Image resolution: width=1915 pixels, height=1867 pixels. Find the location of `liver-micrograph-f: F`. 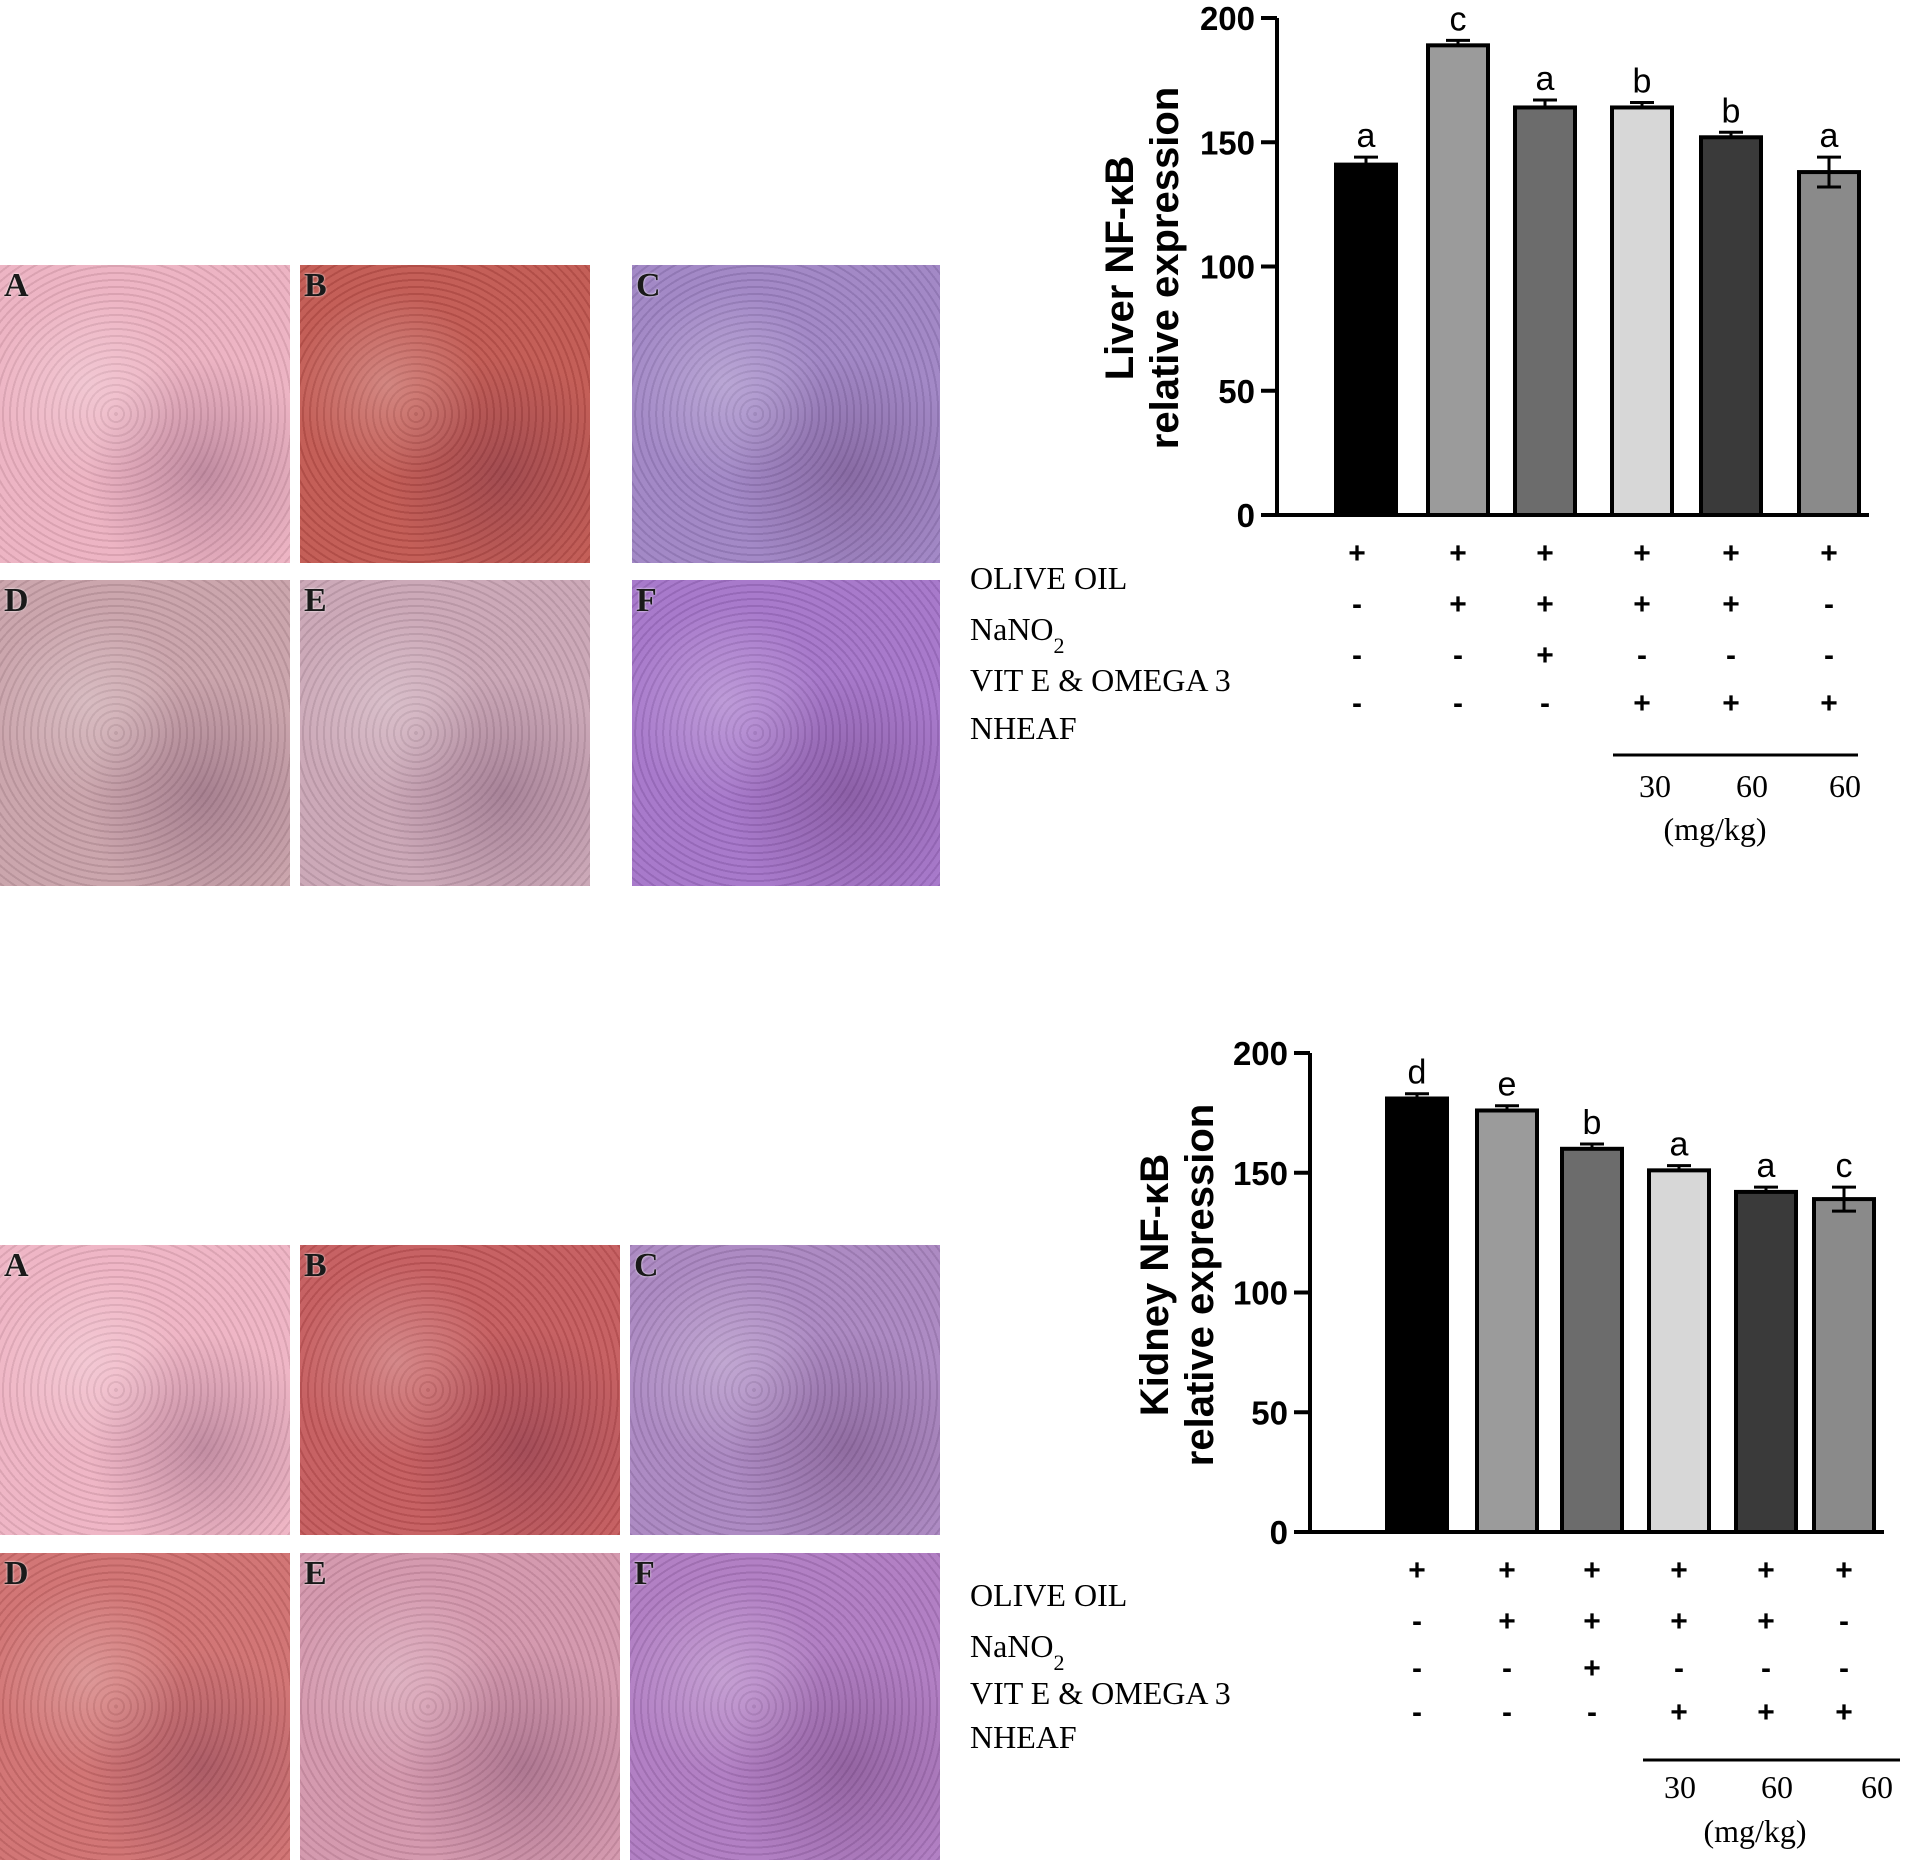

liver-micrograph-f: F is located at coordinates (786, 733).